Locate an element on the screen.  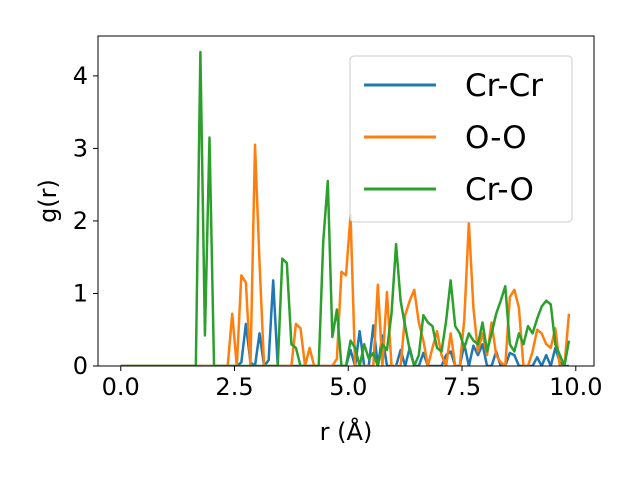
x-tick-label: 7.5 is located at coordinates (462, 387).